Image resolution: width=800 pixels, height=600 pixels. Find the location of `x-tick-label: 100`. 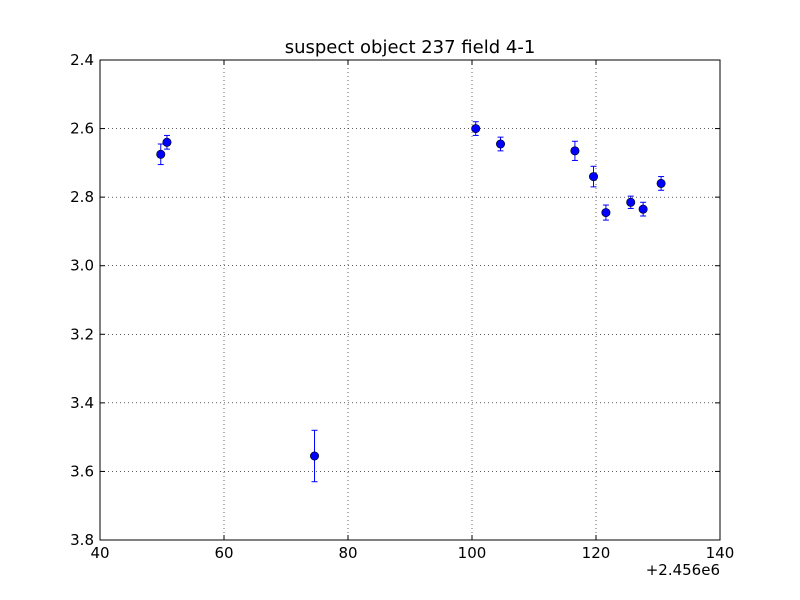

x-tick-label: 100 is located at coordinates (472, 553).